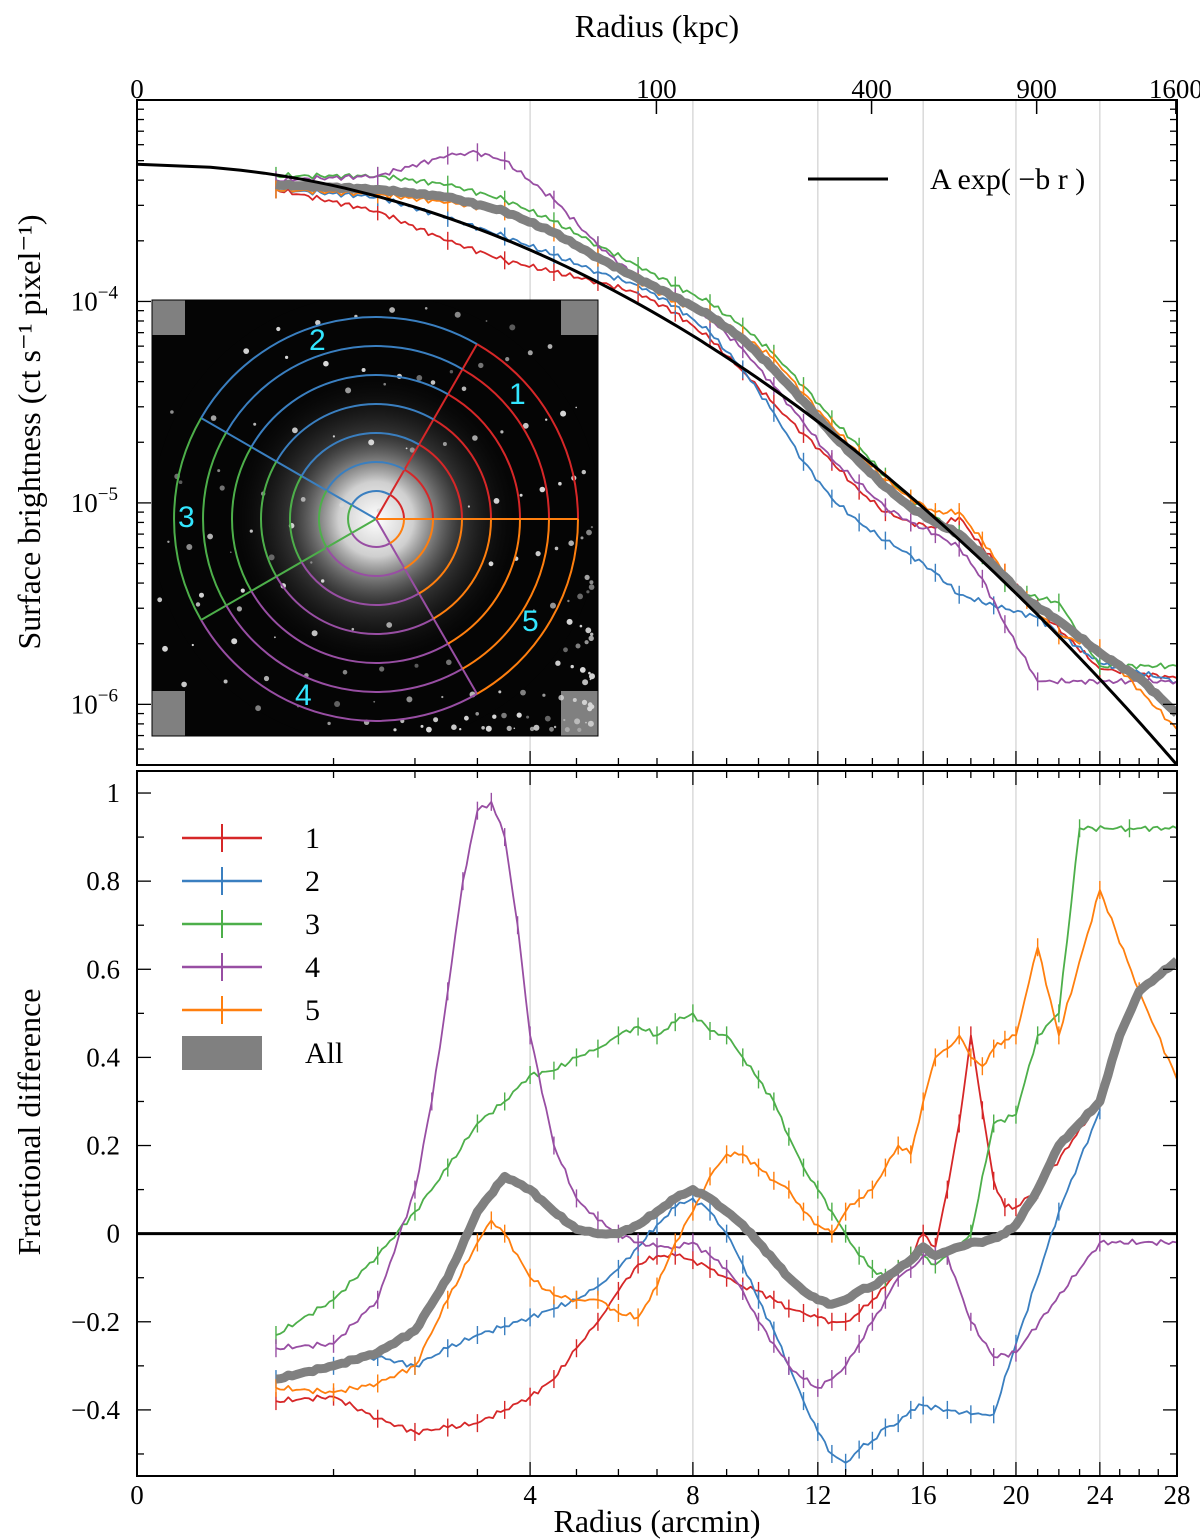 This screenshot has height=1540, width=1200. Describe the element at coordinates (1177, 1495) in the screenshot. I see `arcmin-tick-label: 28` at that location.